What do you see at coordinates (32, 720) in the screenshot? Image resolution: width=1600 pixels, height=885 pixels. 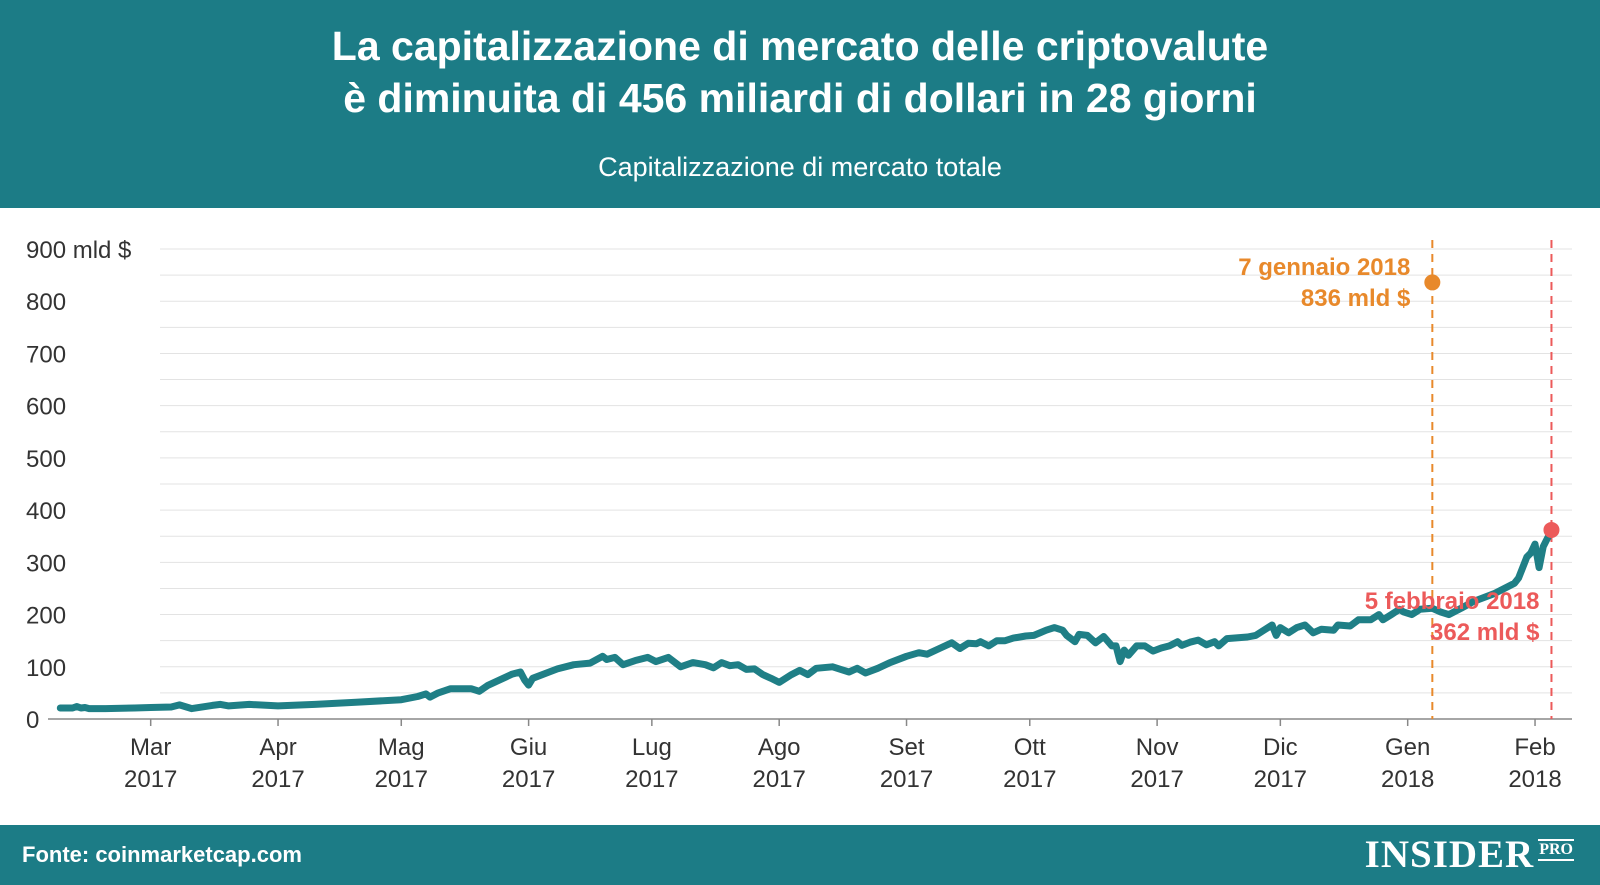 I see `y-tick-label: 0` at bounding box center [32, 720].